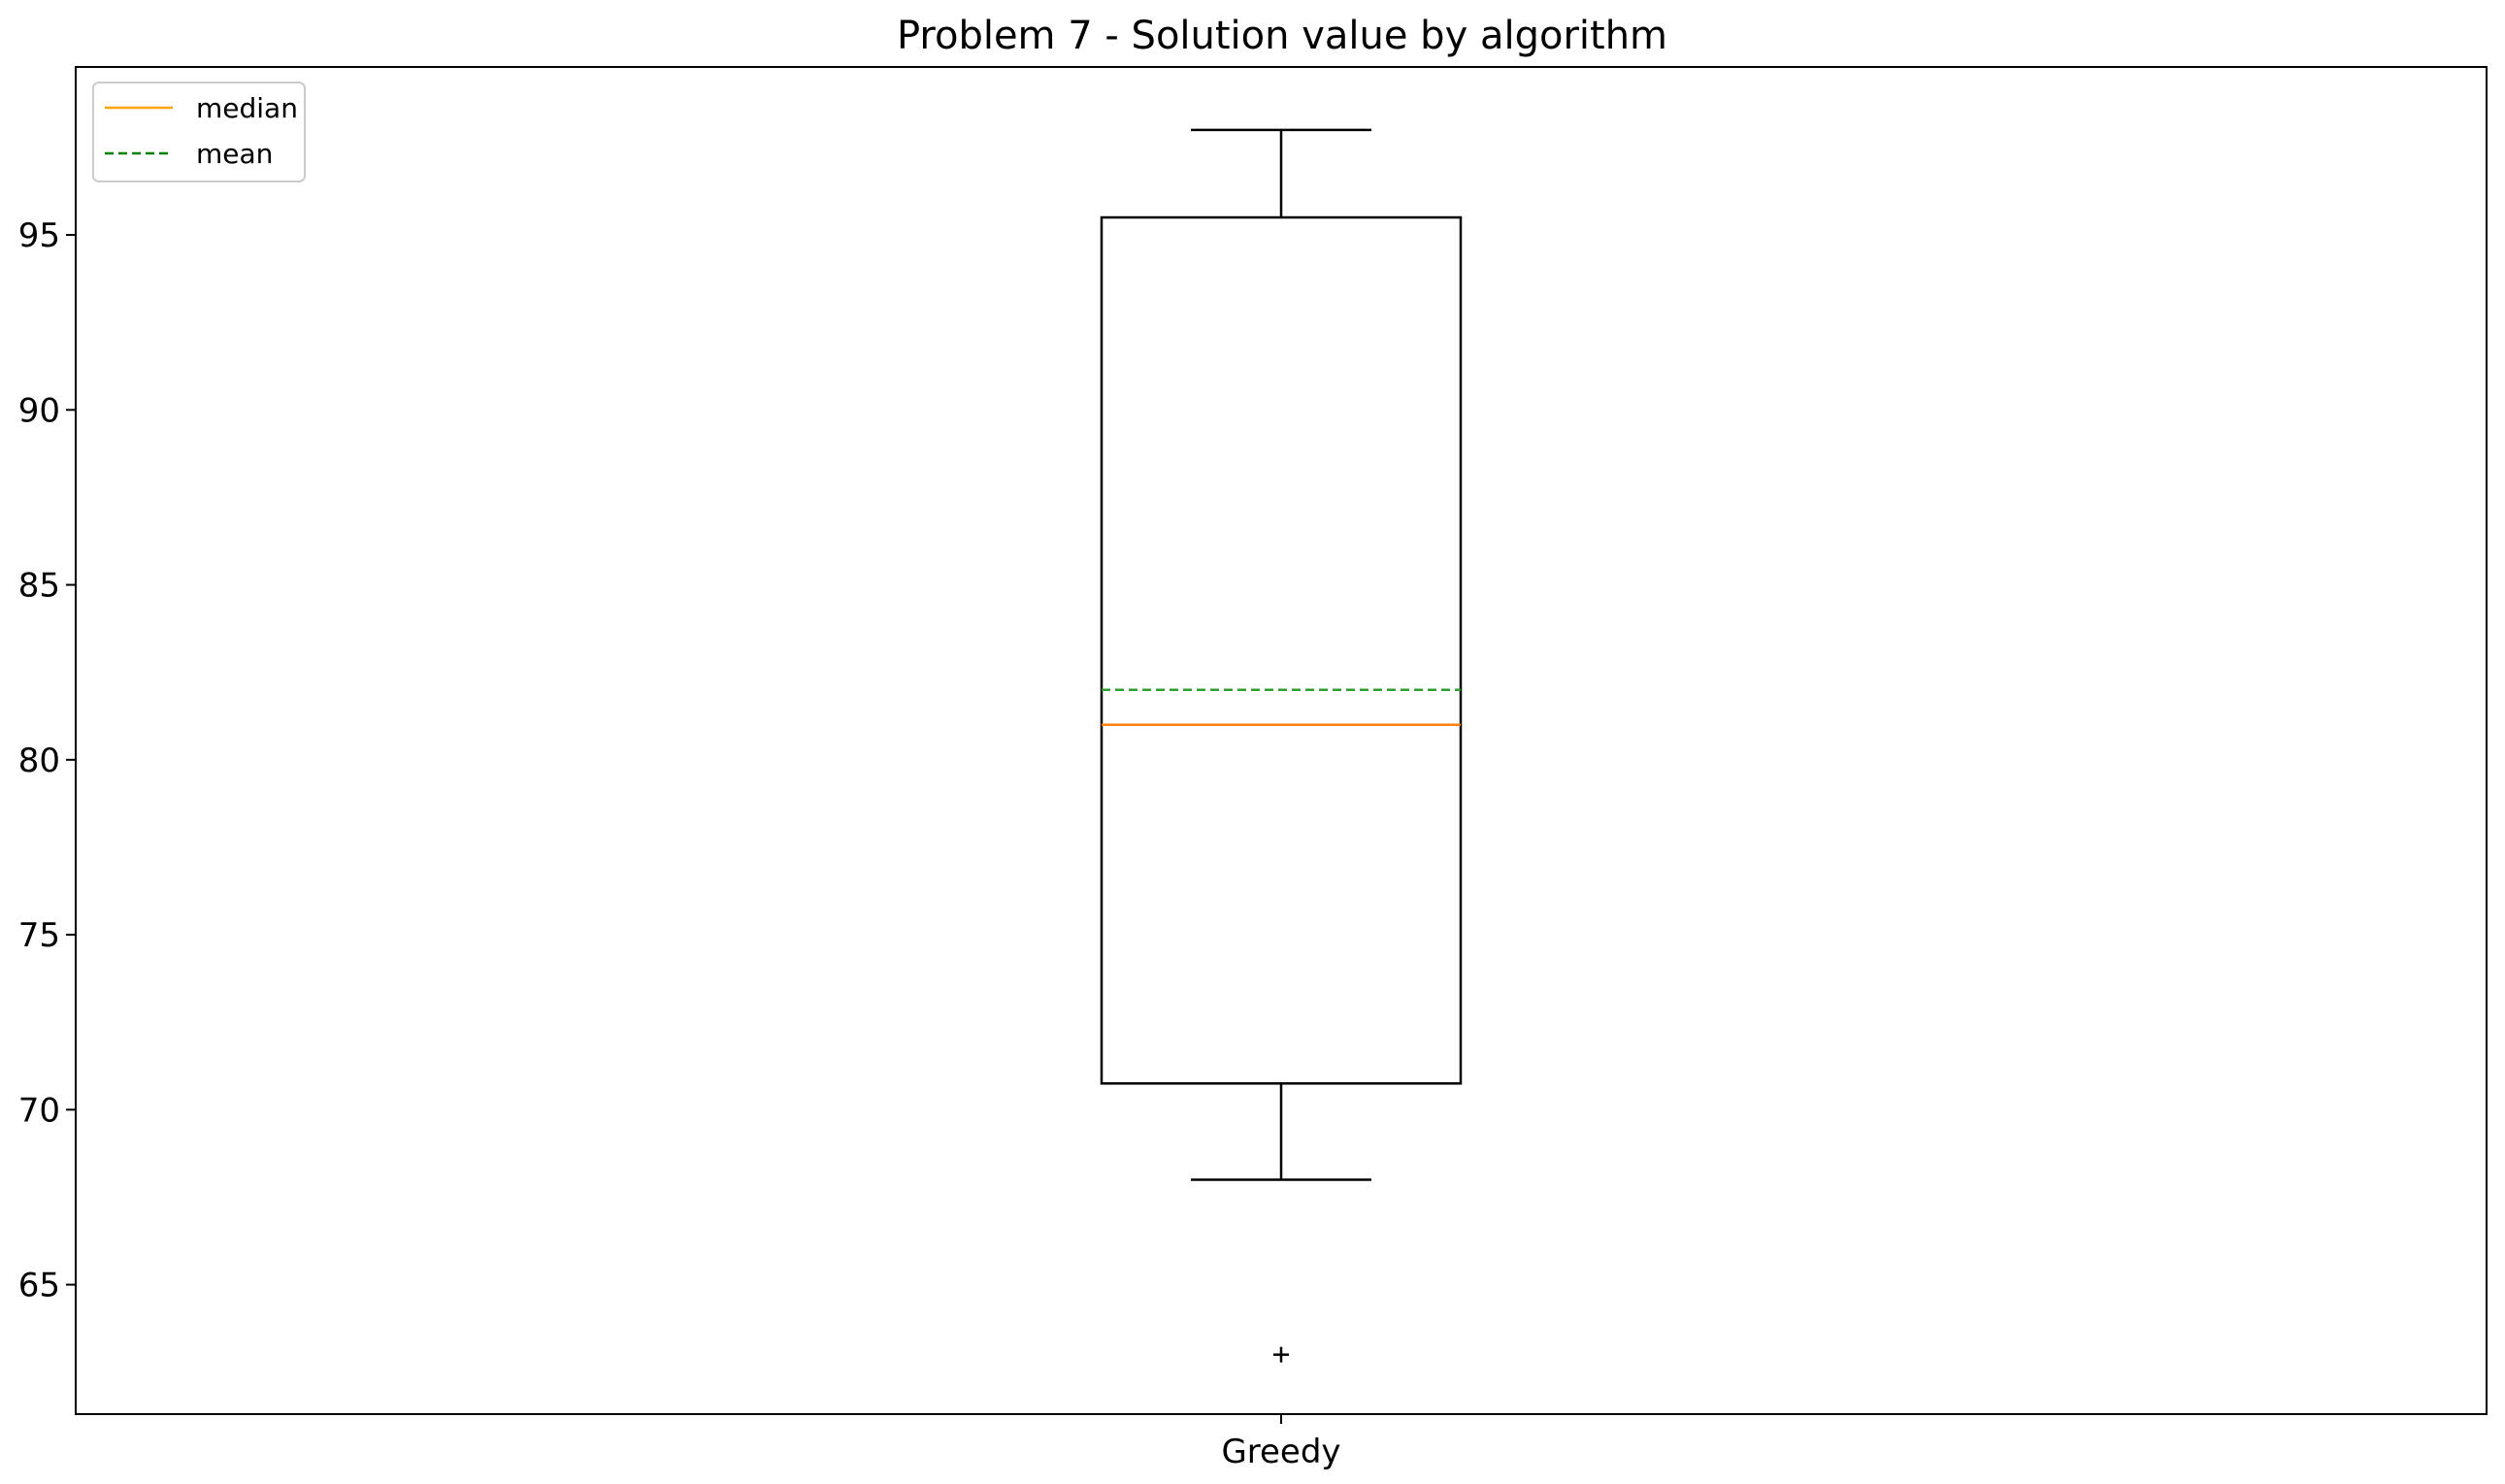  I want to click on y-tick-label: 65, so click(39, 1286).